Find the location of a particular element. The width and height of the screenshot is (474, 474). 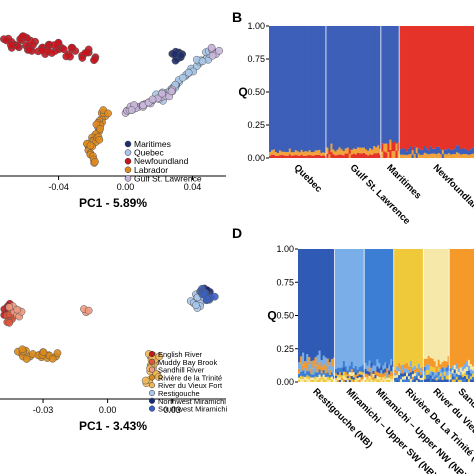

y-axis-label: Q is located at coordinates (242, 92).